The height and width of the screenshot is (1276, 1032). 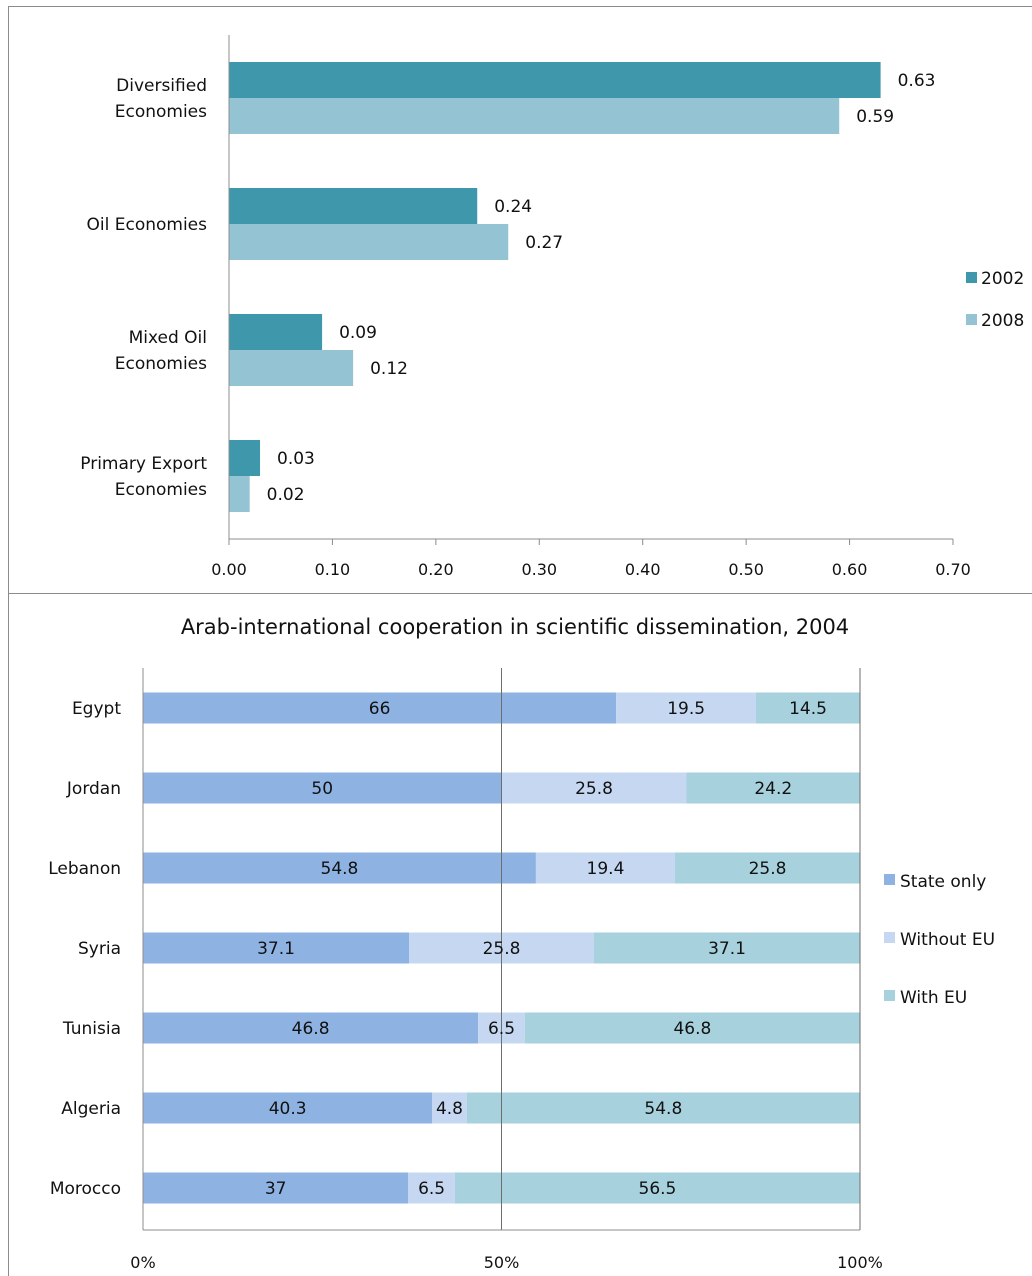 I want to click on x-tick-label-2: 100%, so click(x=860, y=1262).